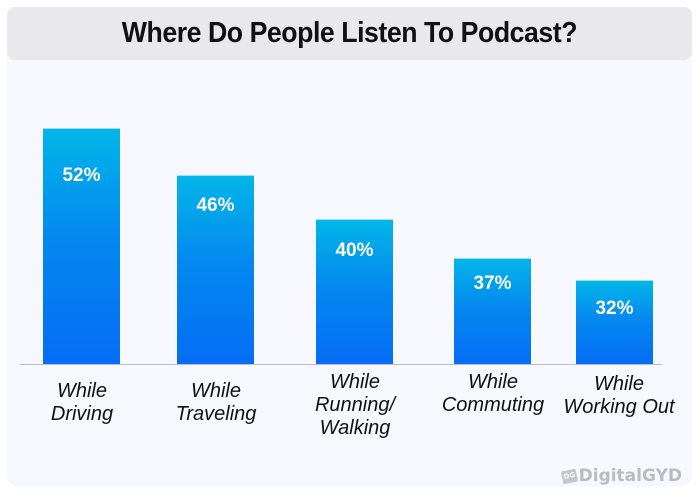 Image resolution: width=700 pixels, height=500 pixels. What do you see at coordinates (354, 292) in the screenshot?
I see `bar-while-running-walking: 40%` at bounding box center [354, 292].